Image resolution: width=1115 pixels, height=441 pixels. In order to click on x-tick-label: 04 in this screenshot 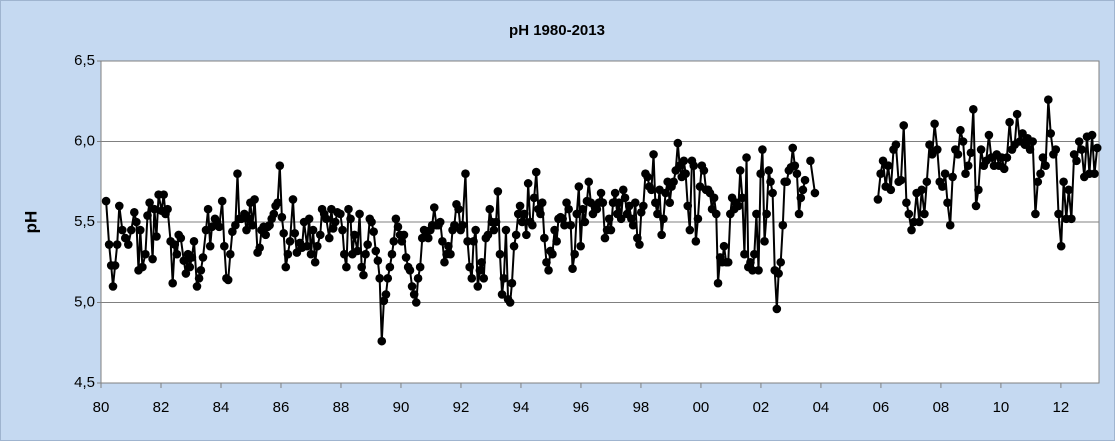, I will do `click(821, 407)`.